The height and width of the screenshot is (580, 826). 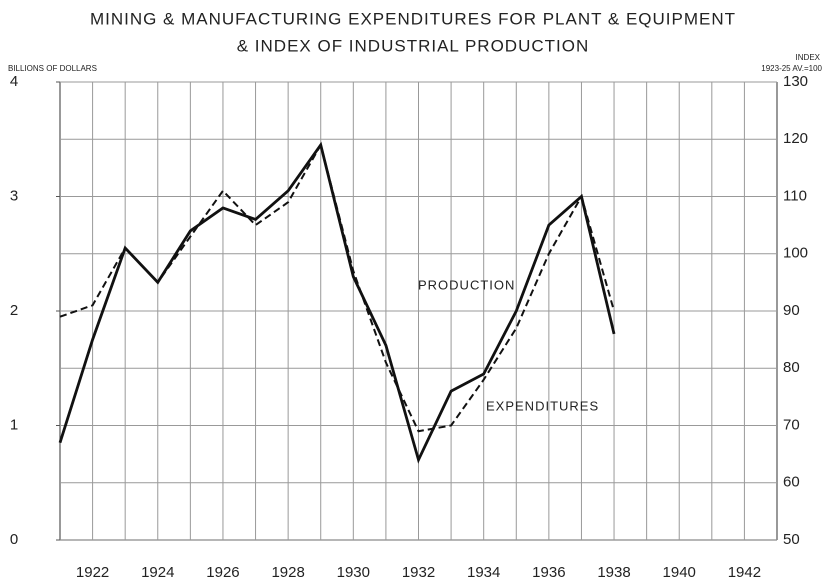 I want to click on y-tick-label: 2, so click(x=14, y=310).